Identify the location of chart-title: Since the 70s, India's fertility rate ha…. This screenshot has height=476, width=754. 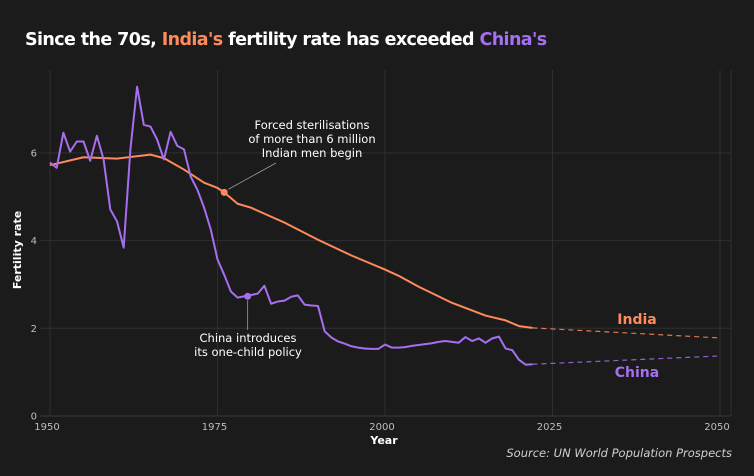
(286, 40).